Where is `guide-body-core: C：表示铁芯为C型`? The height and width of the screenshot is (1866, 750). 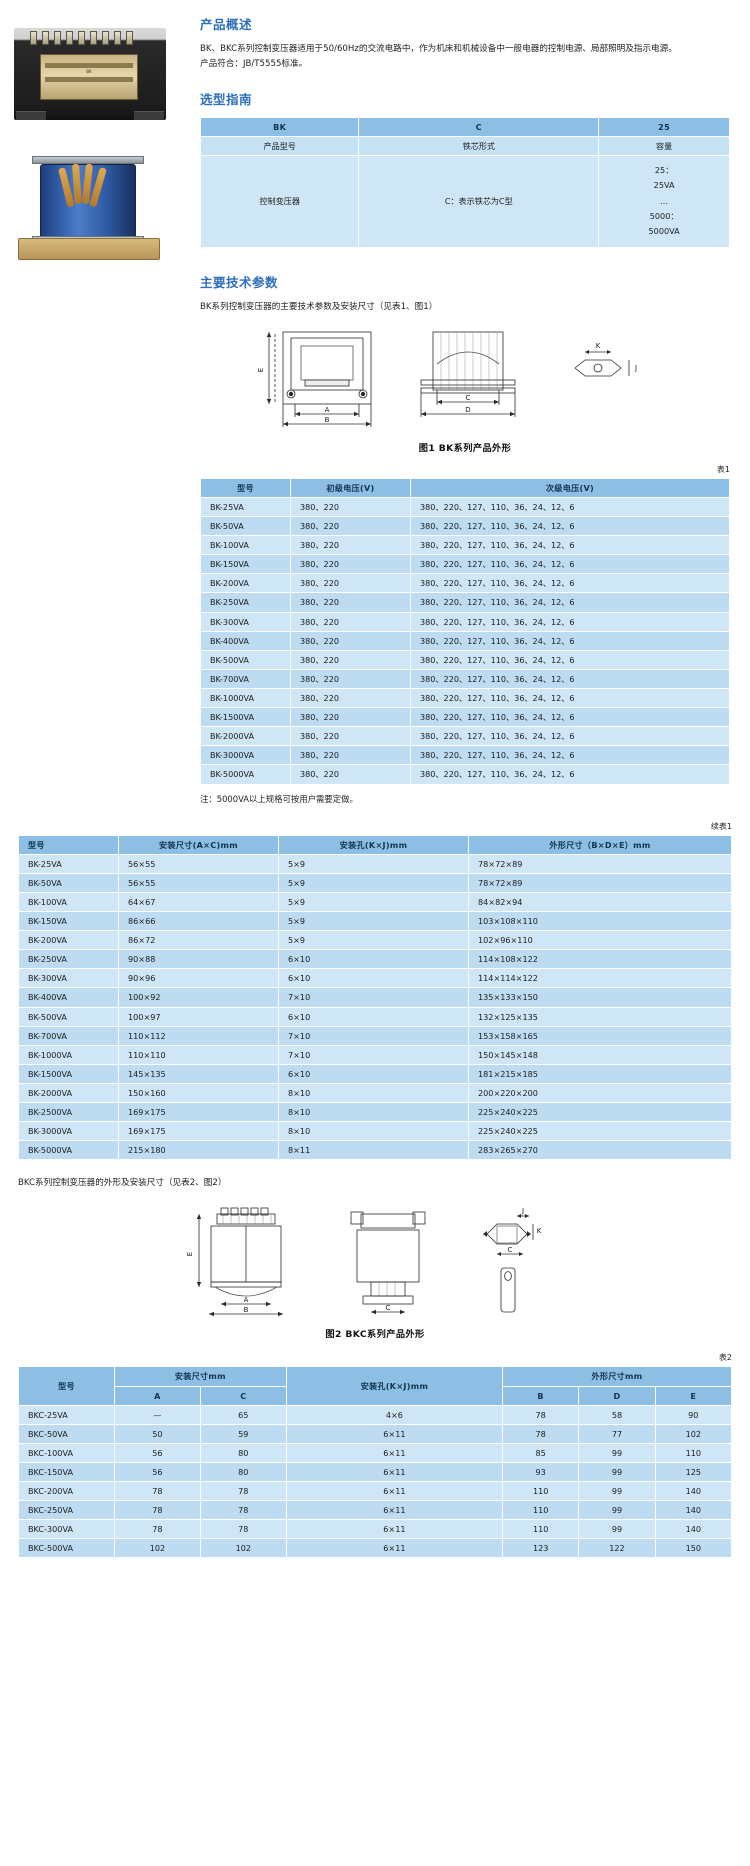 guide-body-core: C：表示铁芯为C型 is located at coordinates (479, 201).